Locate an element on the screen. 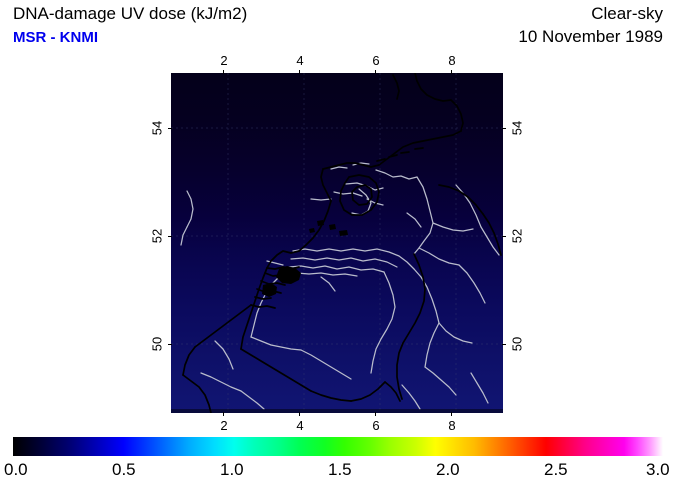 The height and width of the screenshot is (480, 676). lat-label-left-54: 54 is located at coordinates (157, 128).